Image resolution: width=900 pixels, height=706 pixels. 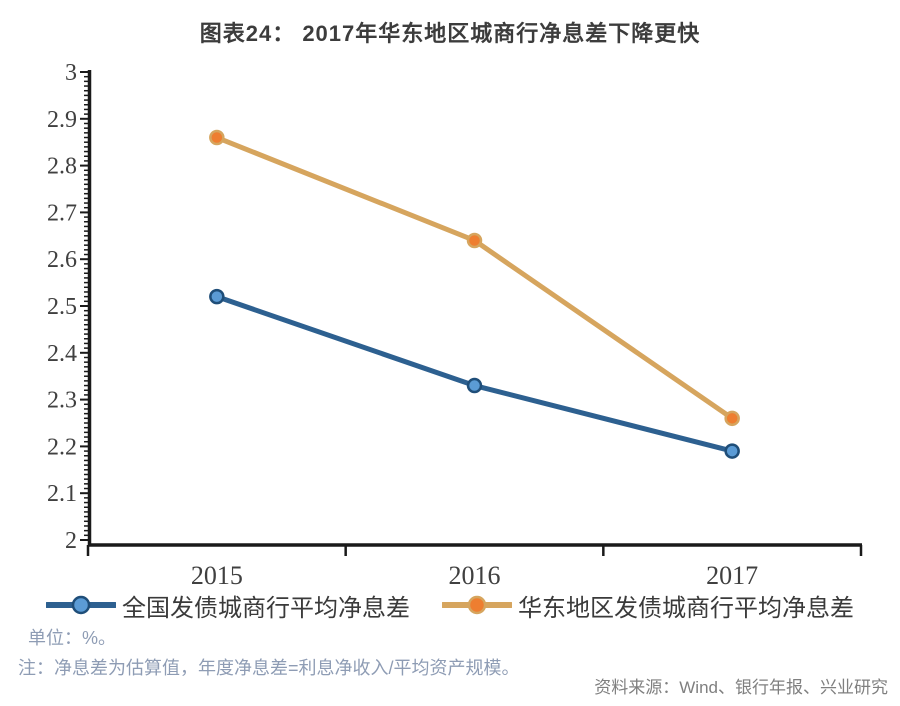 What do you see at coordinates (474, 240) in the screenshot?
I see `data-point-1-2016` at bounding box center [474, 240].